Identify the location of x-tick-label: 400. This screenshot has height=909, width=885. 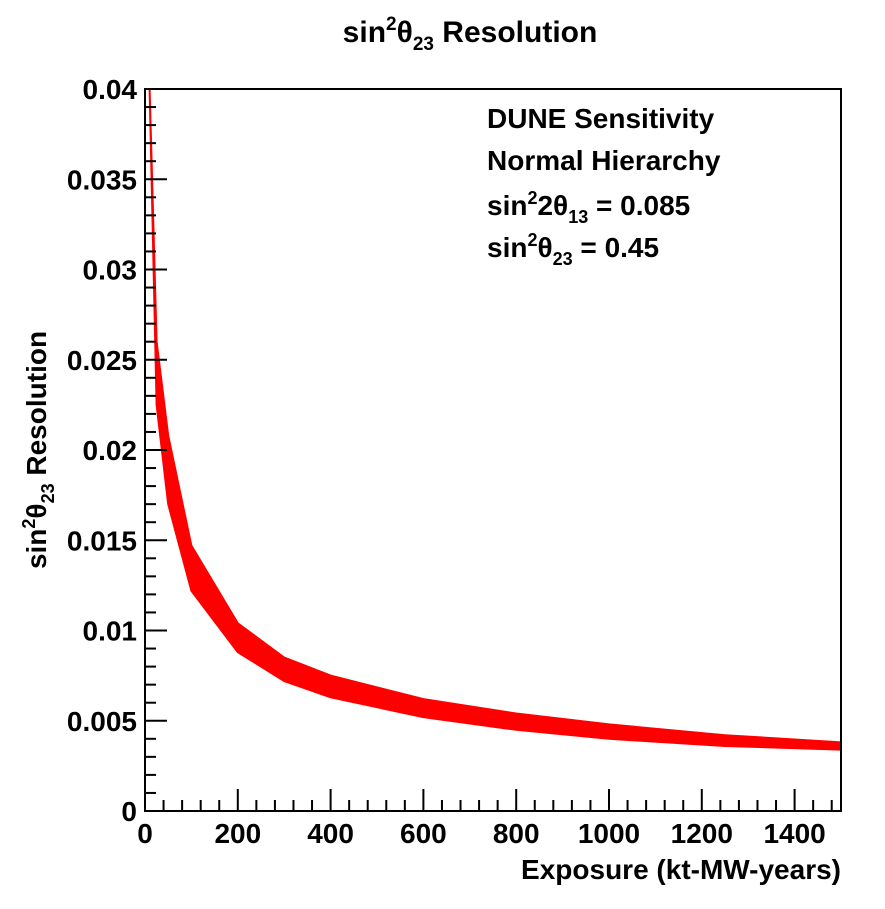
(330, 833).